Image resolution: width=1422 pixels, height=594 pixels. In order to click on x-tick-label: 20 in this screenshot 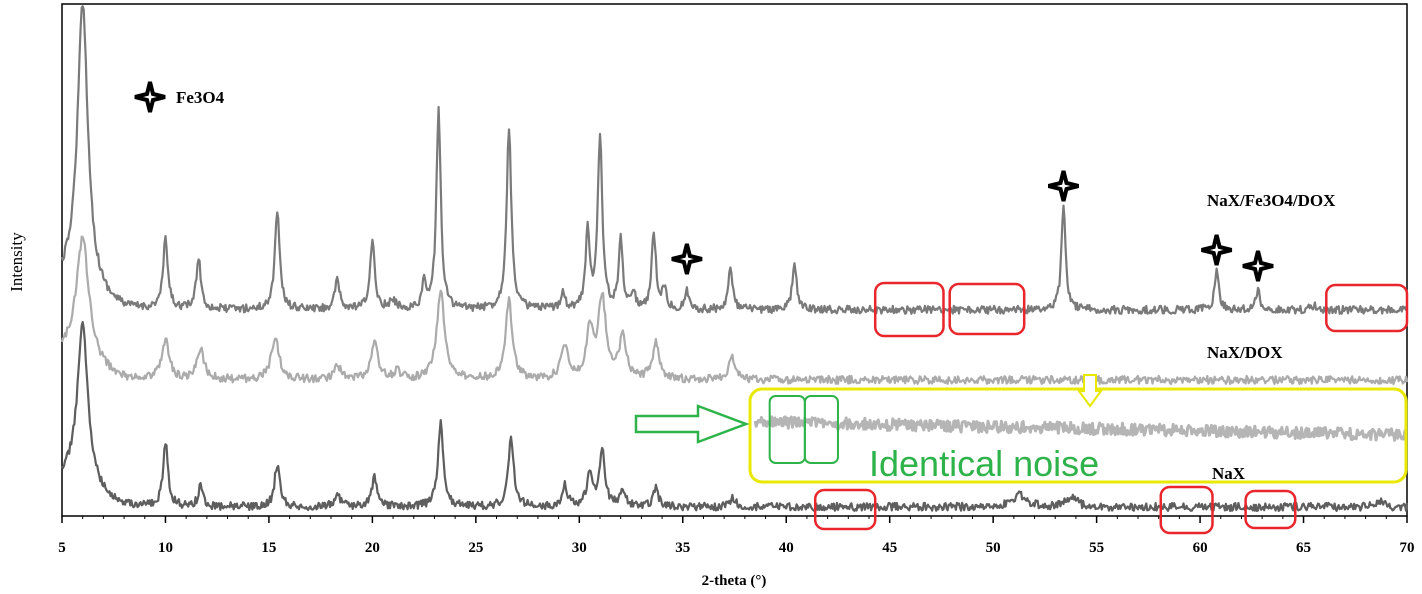, I will do `click(372, 548)`.